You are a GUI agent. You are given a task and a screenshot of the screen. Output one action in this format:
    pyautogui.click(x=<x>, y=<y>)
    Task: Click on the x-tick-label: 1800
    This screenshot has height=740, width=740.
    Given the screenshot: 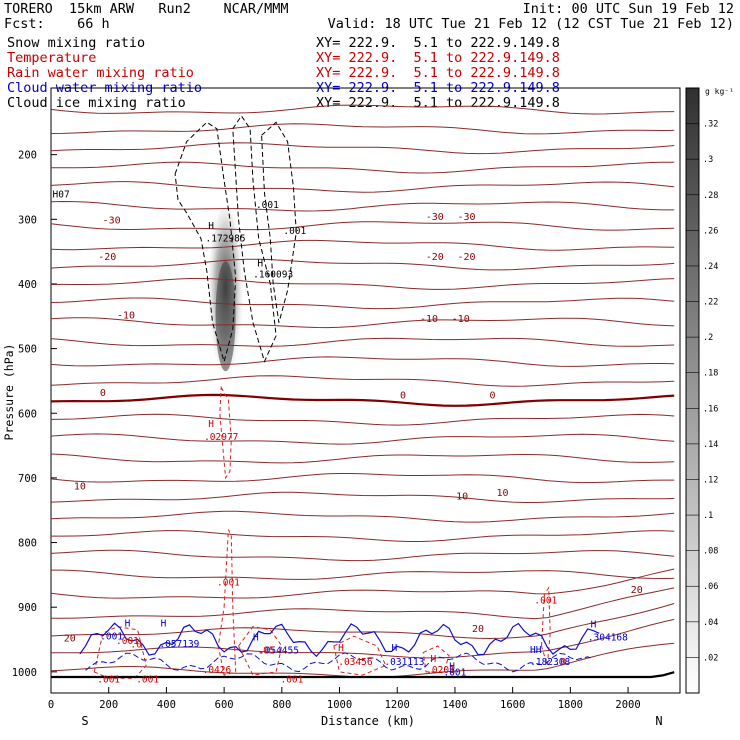 What is the action you would take?
    pyautogui.click(x=570, y=705)
    